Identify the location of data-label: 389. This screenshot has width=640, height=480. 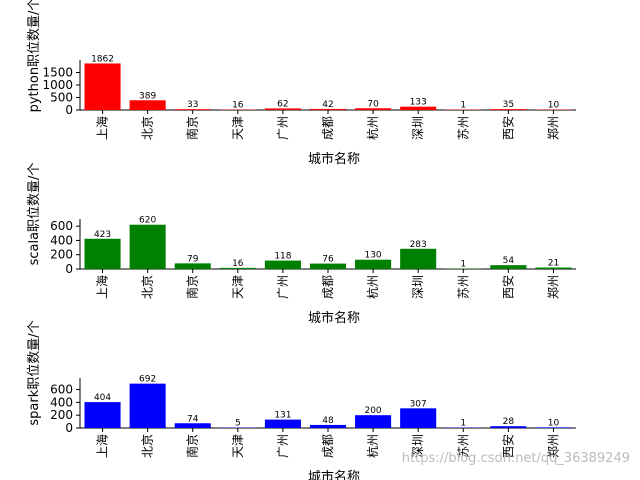
(147, 96).